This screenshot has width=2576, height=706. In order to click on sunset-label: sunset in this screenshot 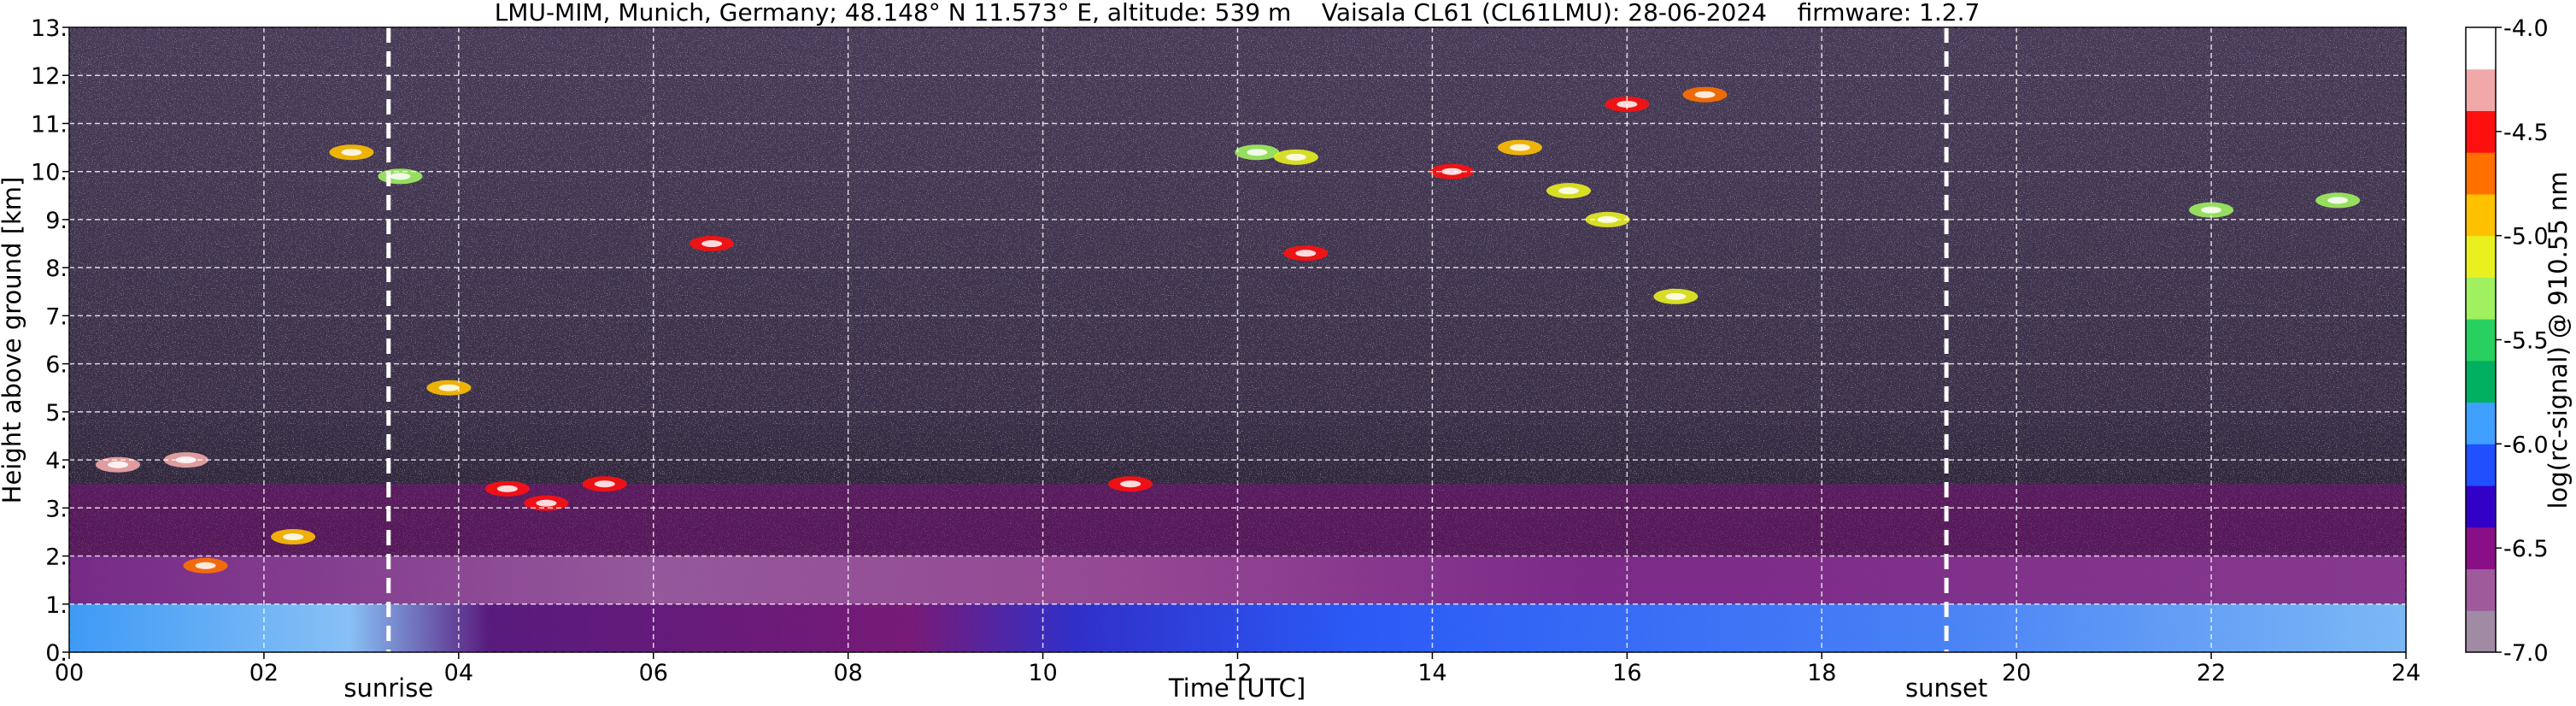, I will do `click(1946, 688)`.